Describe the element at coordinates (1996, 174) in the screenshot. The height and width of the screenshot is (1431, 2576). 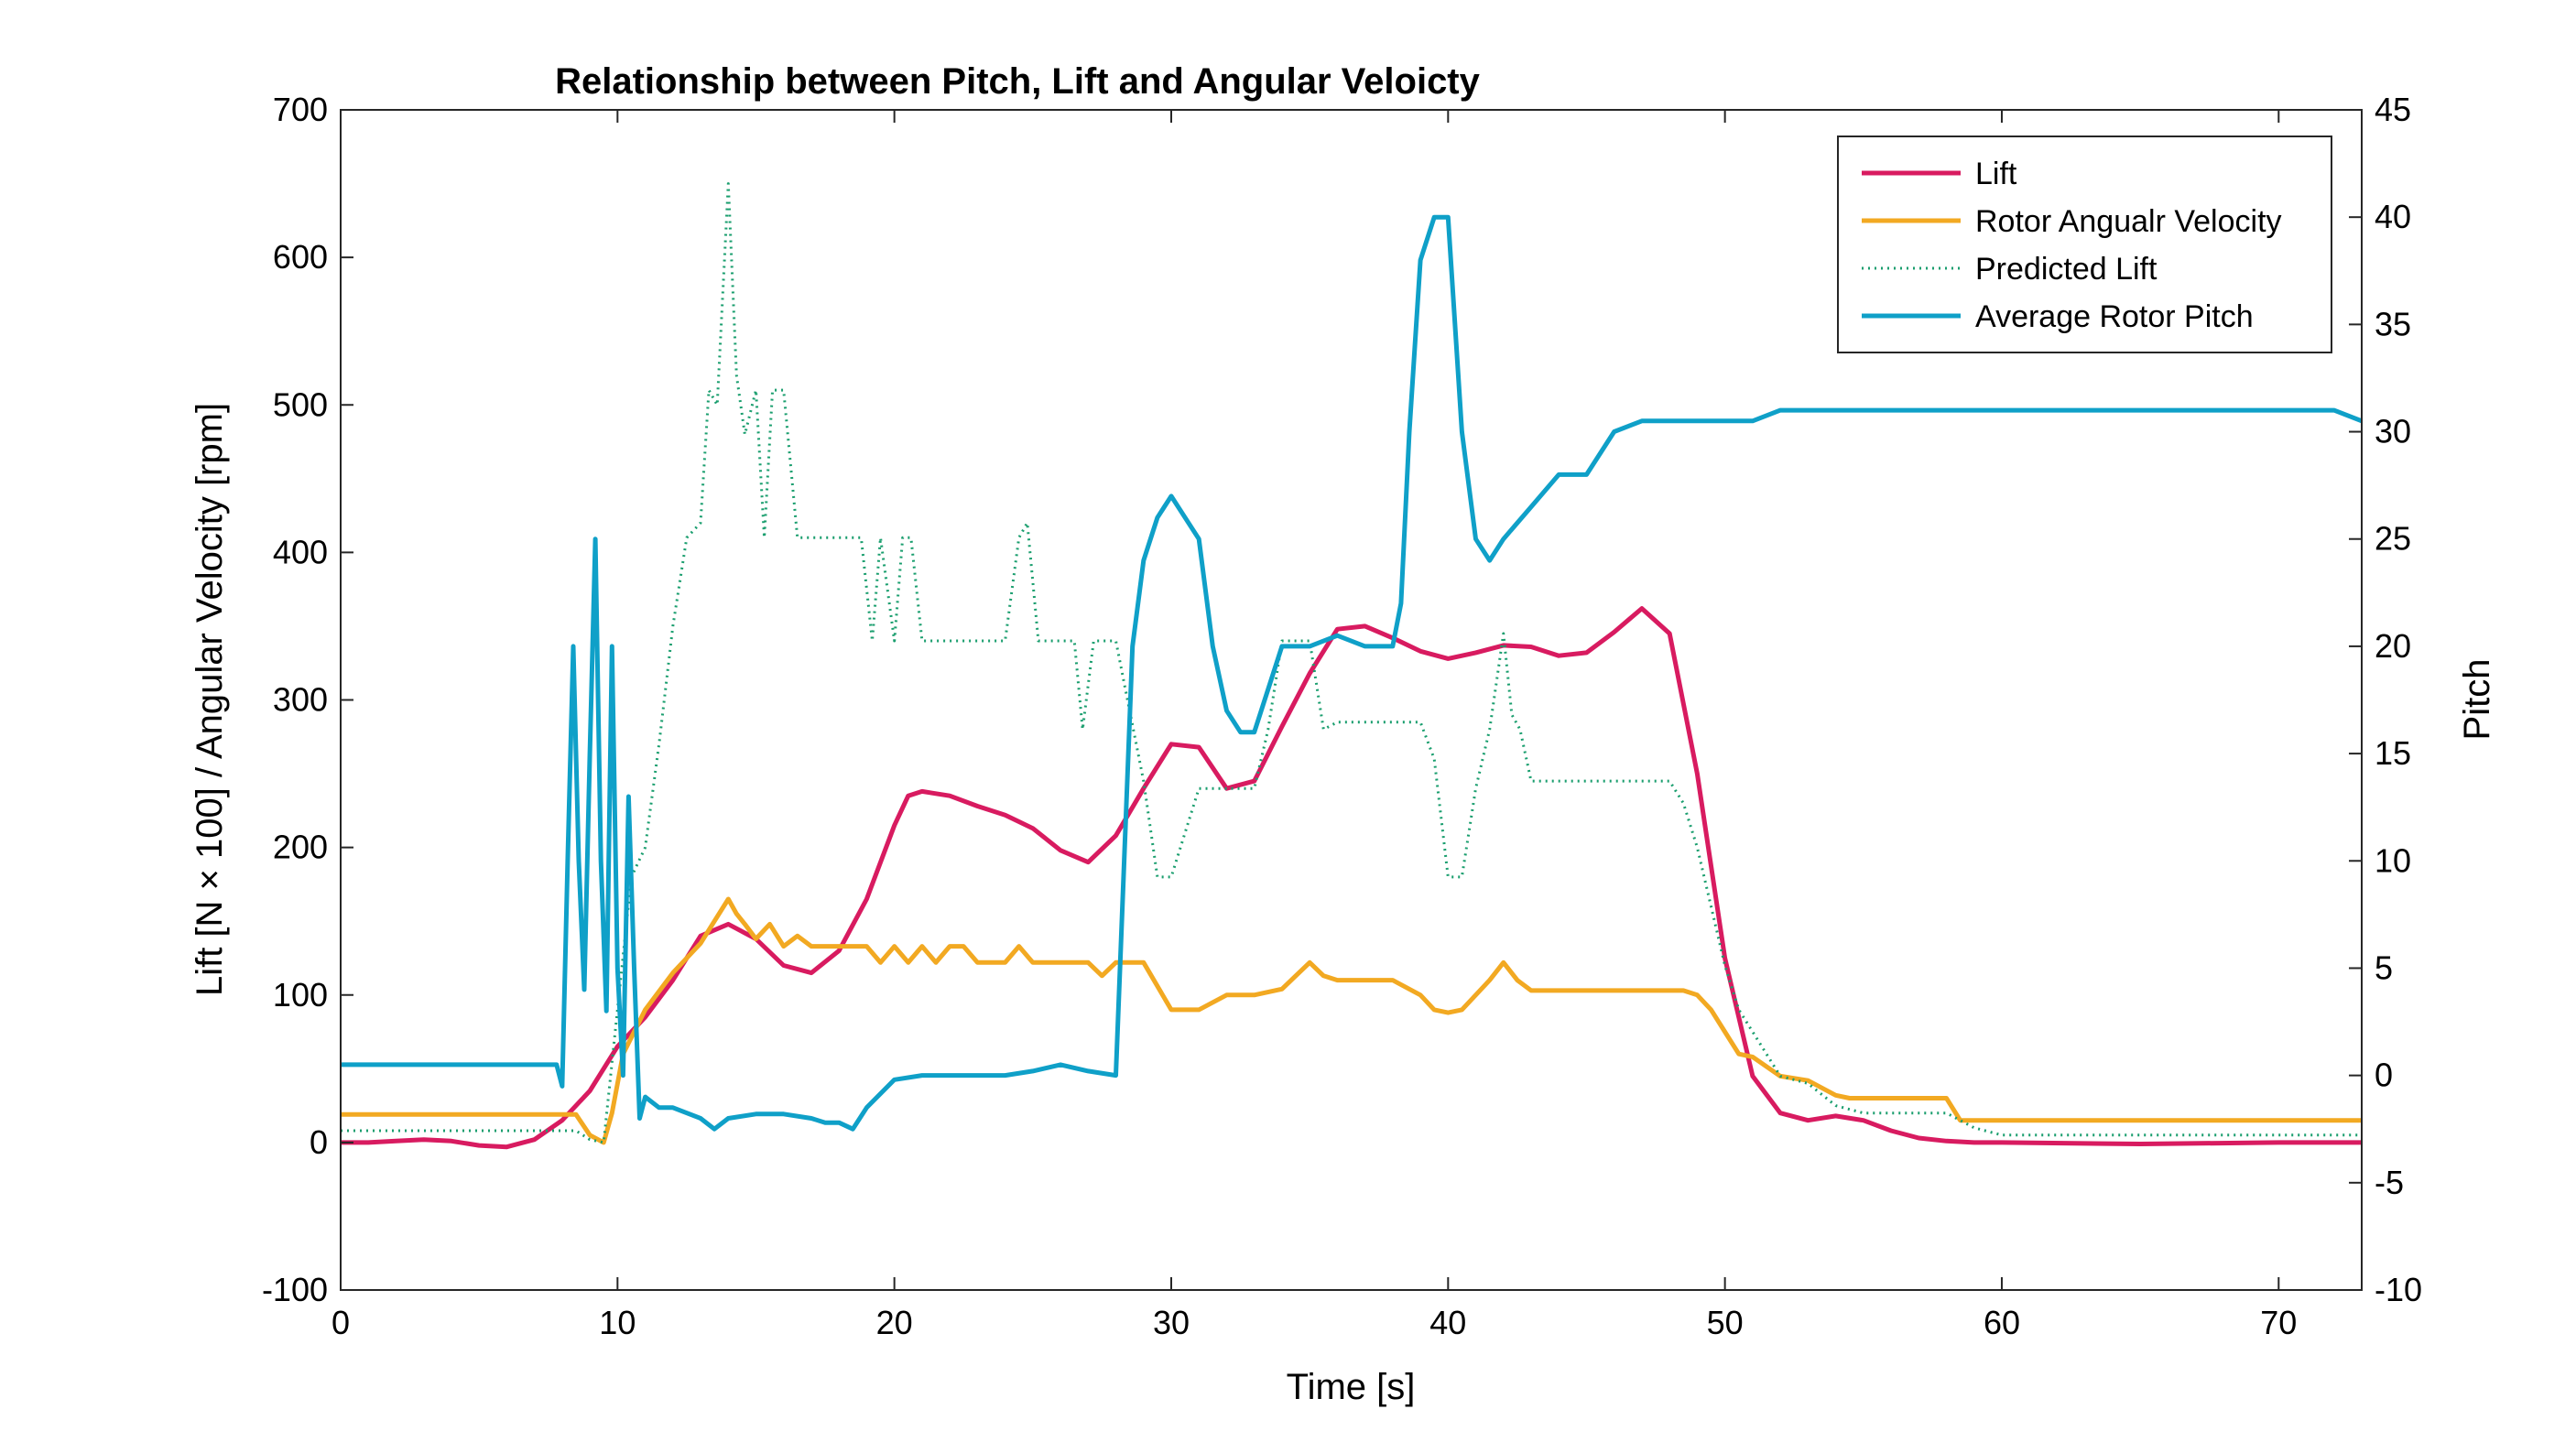
I see `legend-label: Lift` at that location.